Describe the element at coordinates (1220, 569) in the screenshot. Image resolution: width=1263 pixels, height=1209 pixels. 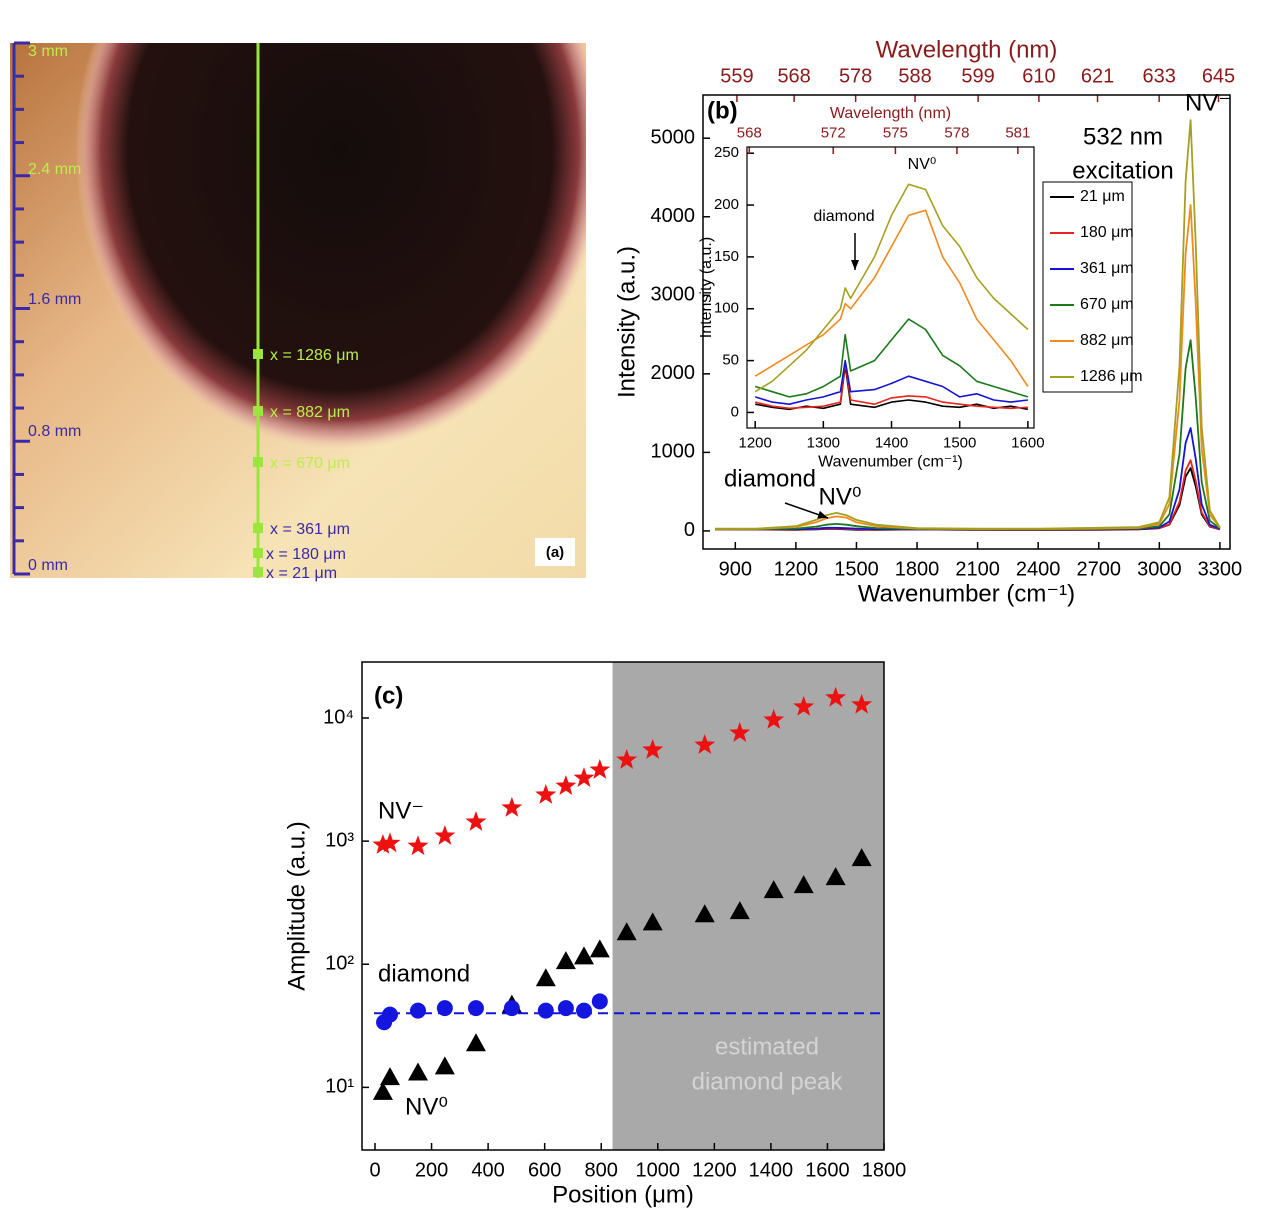
I see `x-tick-label: 3300` at that location.